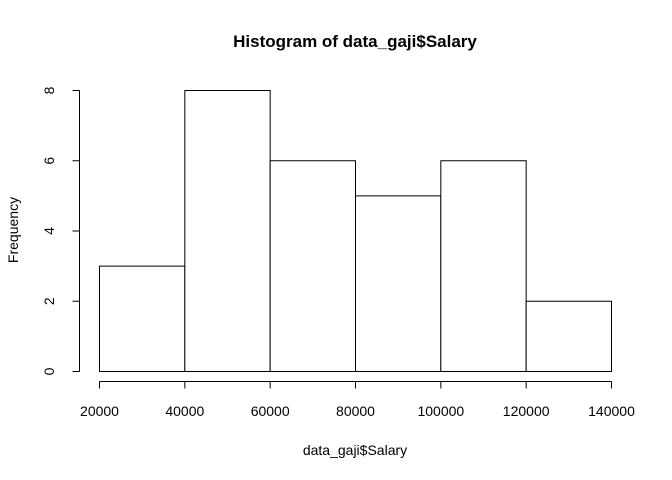 The image size is (672, 480). Describe the element at coordinates (99, 411) in the screenshot. I see `x-tick-label: 20000` at that location.